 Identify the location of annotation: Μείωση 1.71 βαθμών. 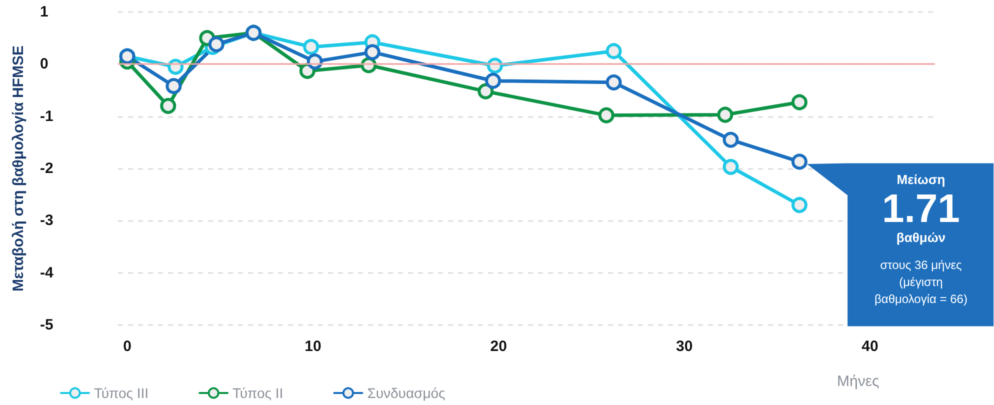
(921, 209).